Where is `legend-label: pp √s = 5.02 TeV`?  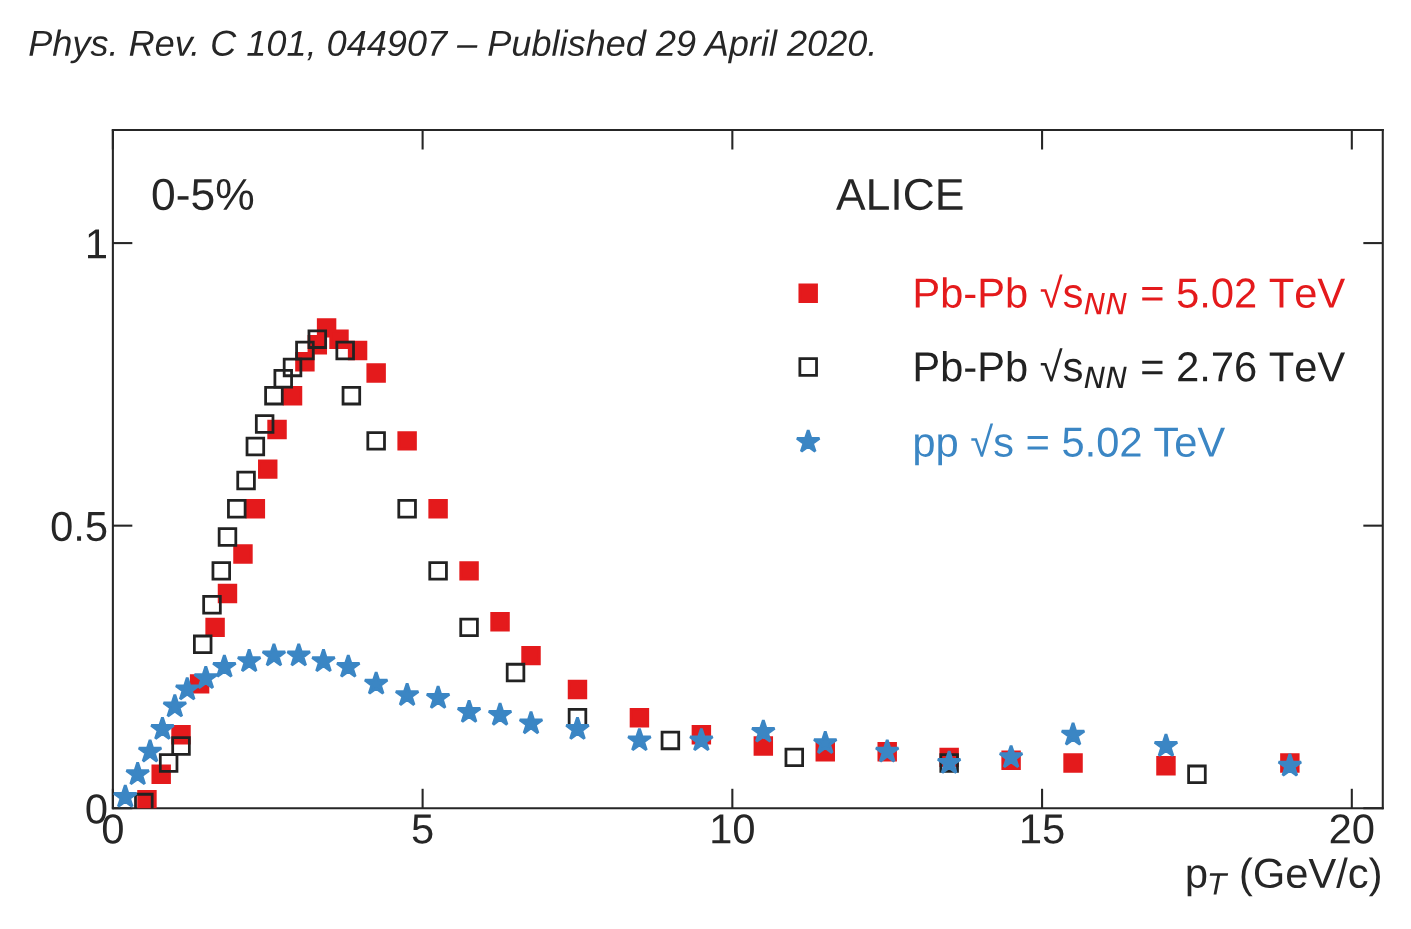 legend-label: pp √s = 5.02 TeV is located at coordinates (1070, 444).